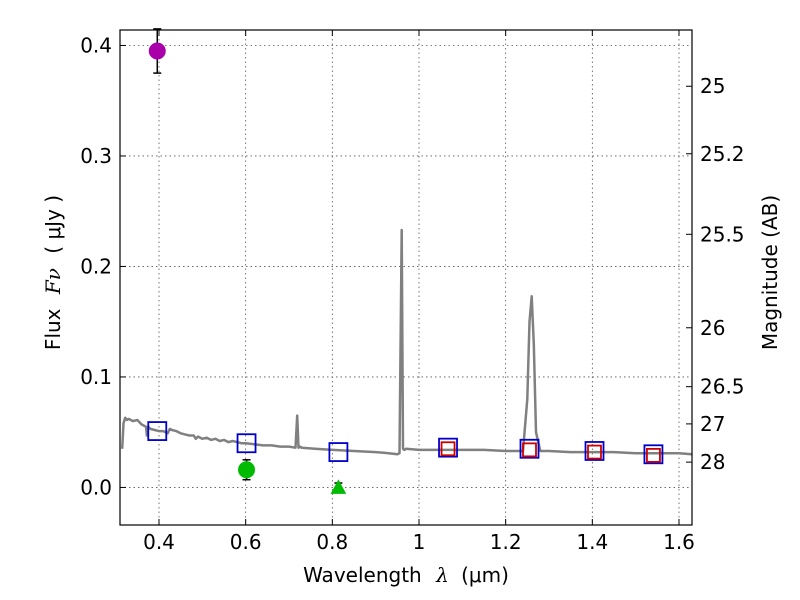 The width and height of the screenshot is (800, 600). What do you see at coordinates (362, 575) in the screenshot?
I see `x-axis-title-prefix: Wavelength` at bounding box center [362, 575].